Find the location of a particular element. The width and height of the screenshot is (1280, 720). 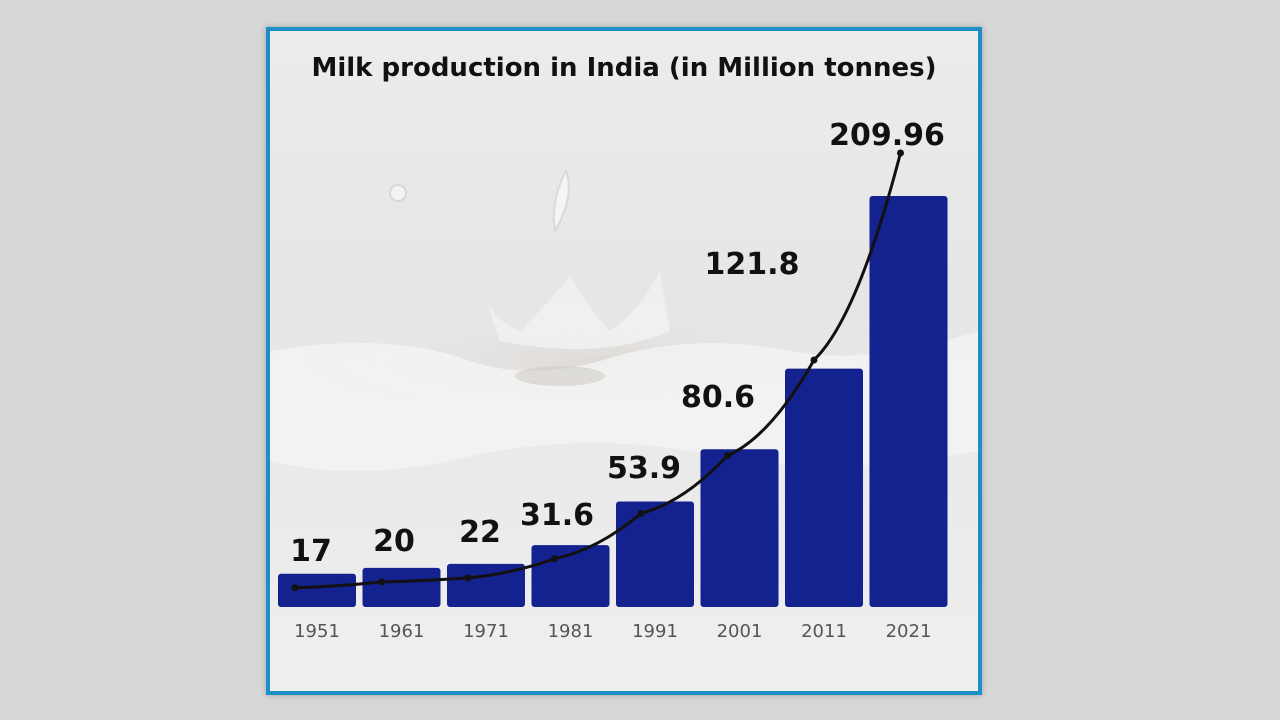

trend-point-2001 is located at coordinates (727, 456).